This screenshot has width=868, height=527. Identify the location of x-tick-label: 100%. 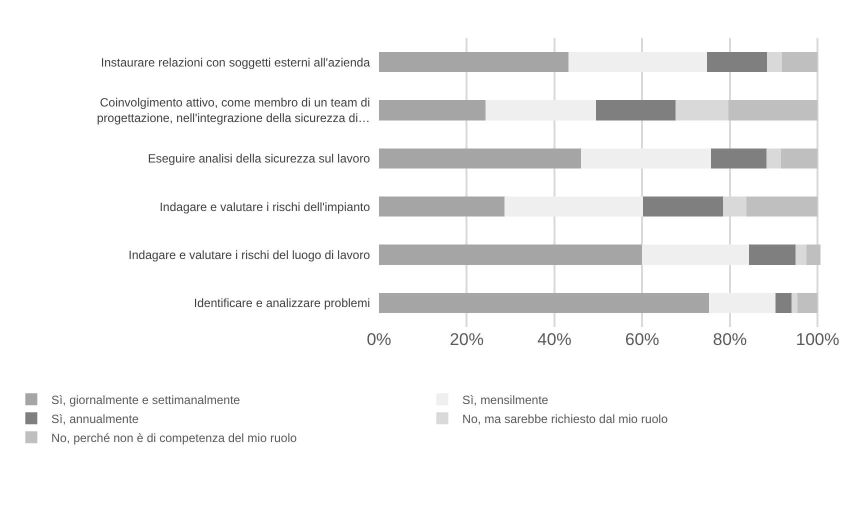
(818, 339).